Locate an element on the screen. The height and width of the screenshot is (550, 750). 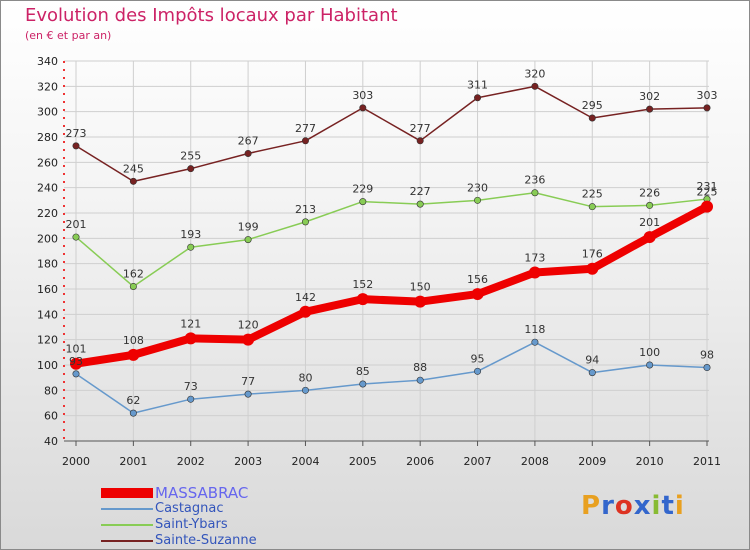
data-label: 120 is located at coordinates (248, 325).